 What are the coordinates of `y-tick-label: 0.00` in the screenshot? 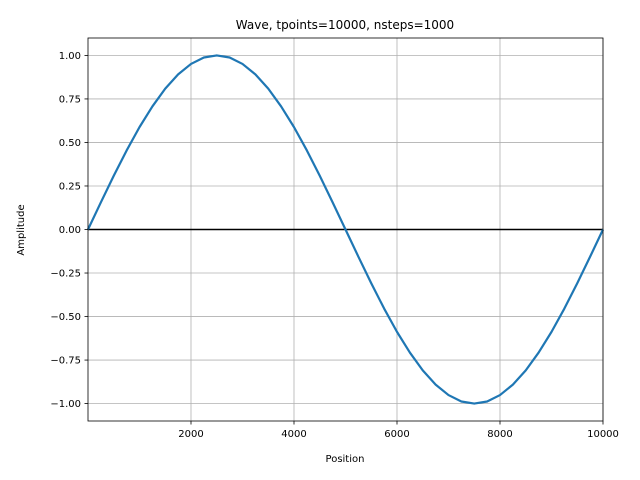 It's located at (70, 230).